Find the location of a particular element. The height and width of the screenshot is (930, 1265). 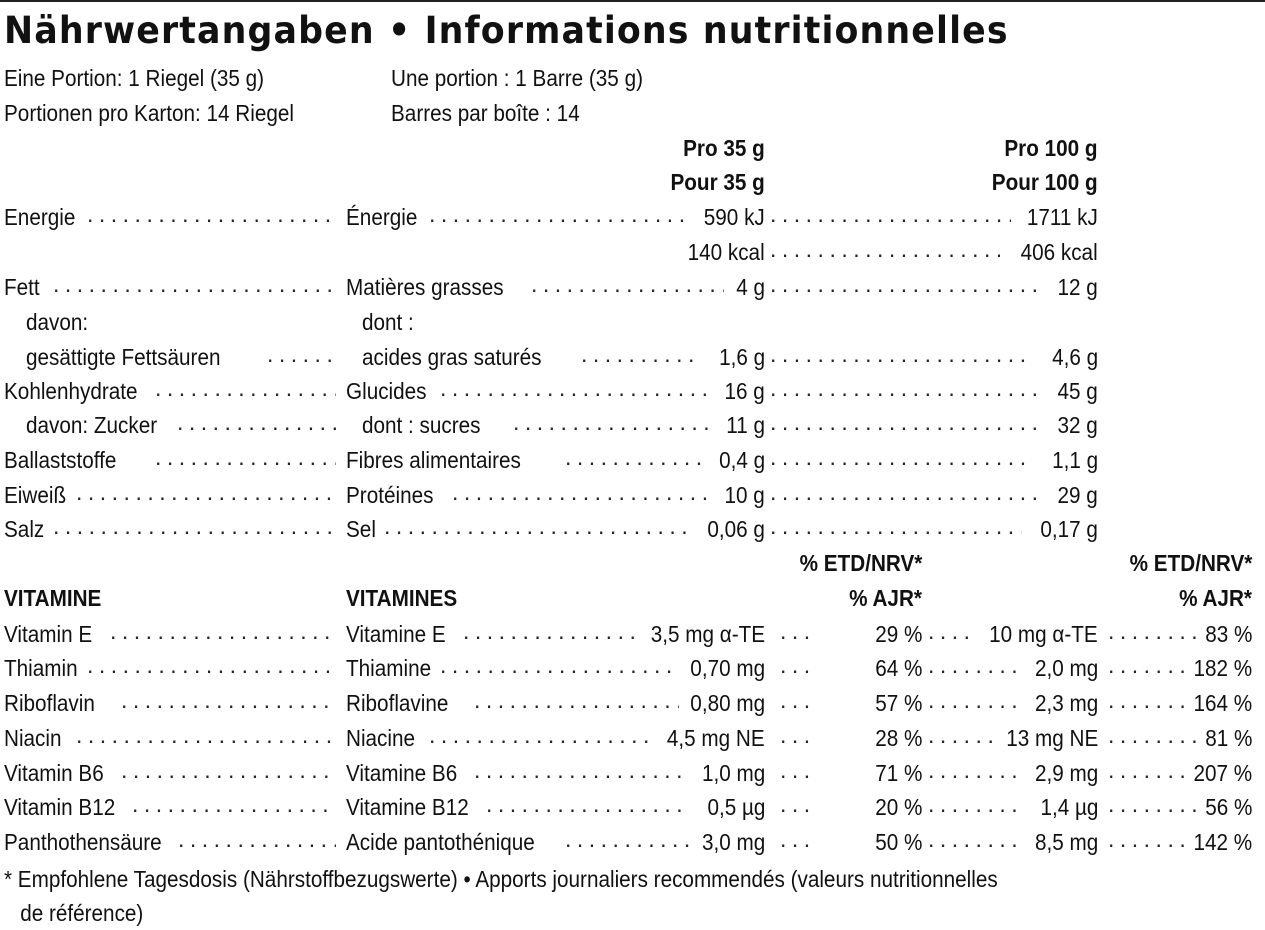

vitamin-pct-per35: 50 % is located at coordinates (898, 842).